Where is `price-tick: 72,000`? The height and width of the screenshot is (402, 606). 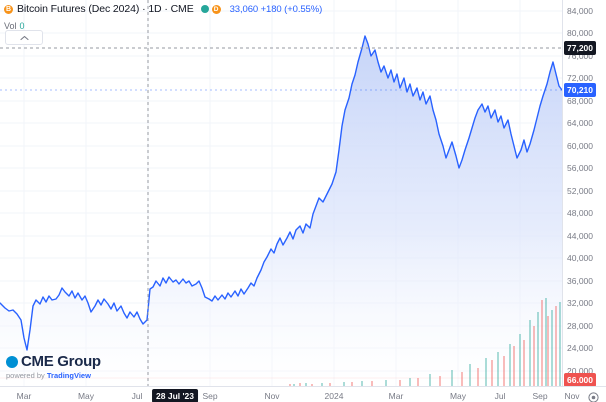
price-tick: 72,000 is located at coordinates (580, 78).